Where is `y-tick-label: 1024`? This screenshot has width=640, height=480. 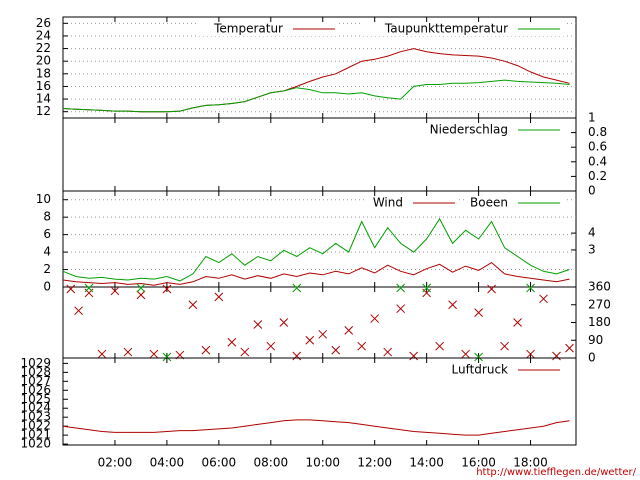
y-tick-label: 1024 is located at coordinates (35, 408).